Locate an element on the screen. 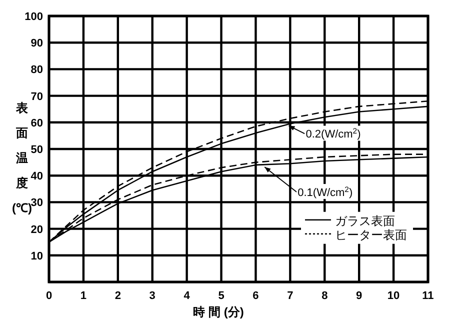 The width and height of the screenshot is (450, 321). y-tick-label: 20 is located at coordinates (36, 230).